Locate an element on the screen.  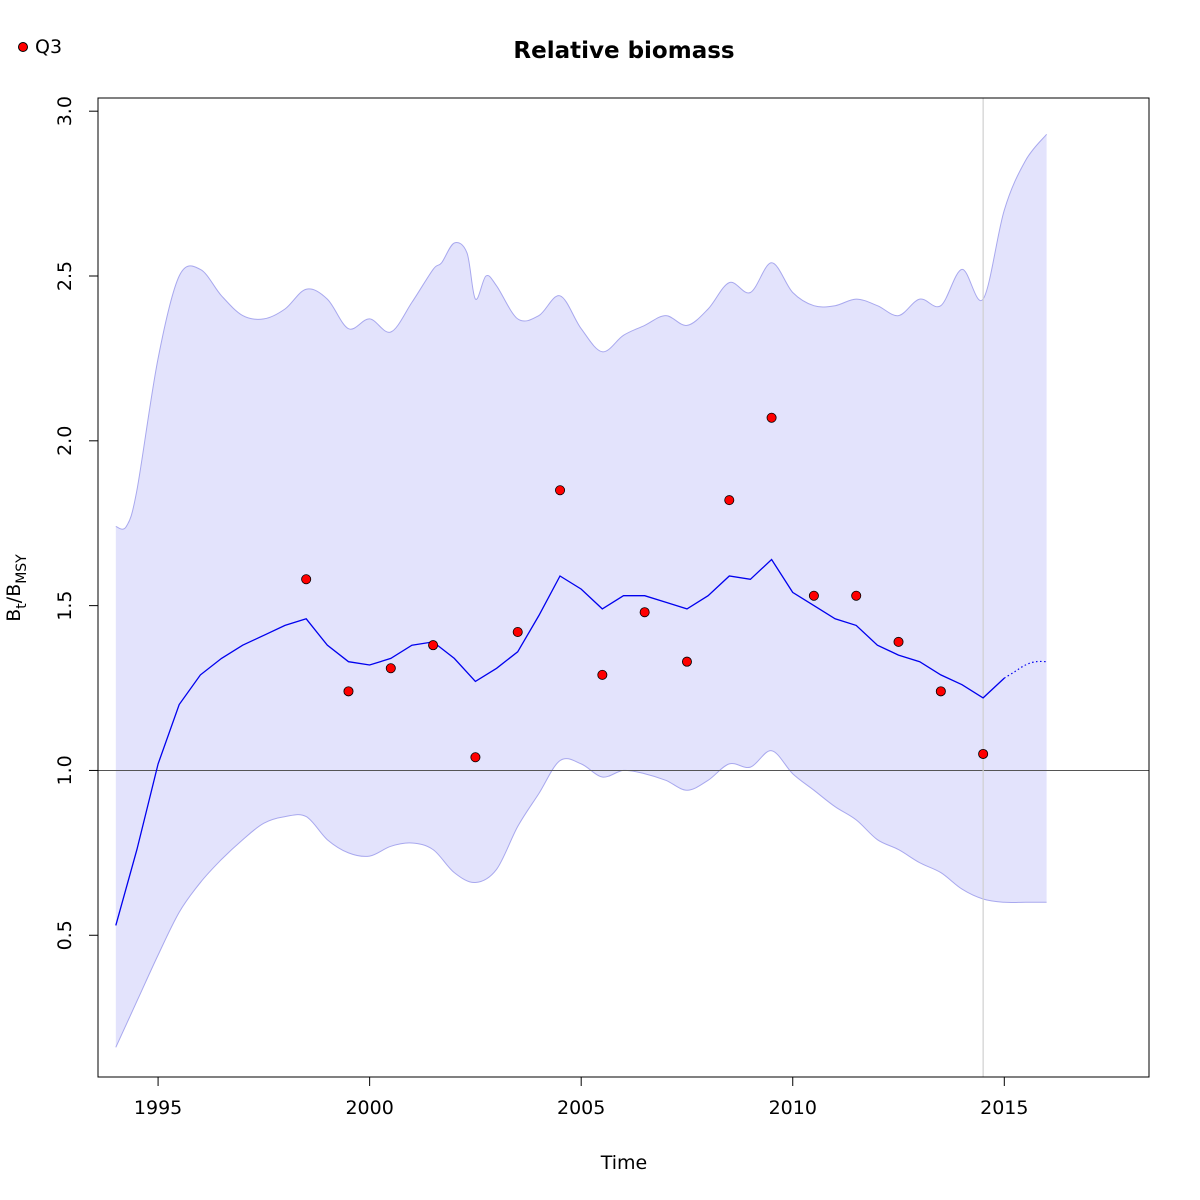
y-axis: 0.5 1.0 1.5 2.0 2.5 3.0 is located at coordinates (76, 523).